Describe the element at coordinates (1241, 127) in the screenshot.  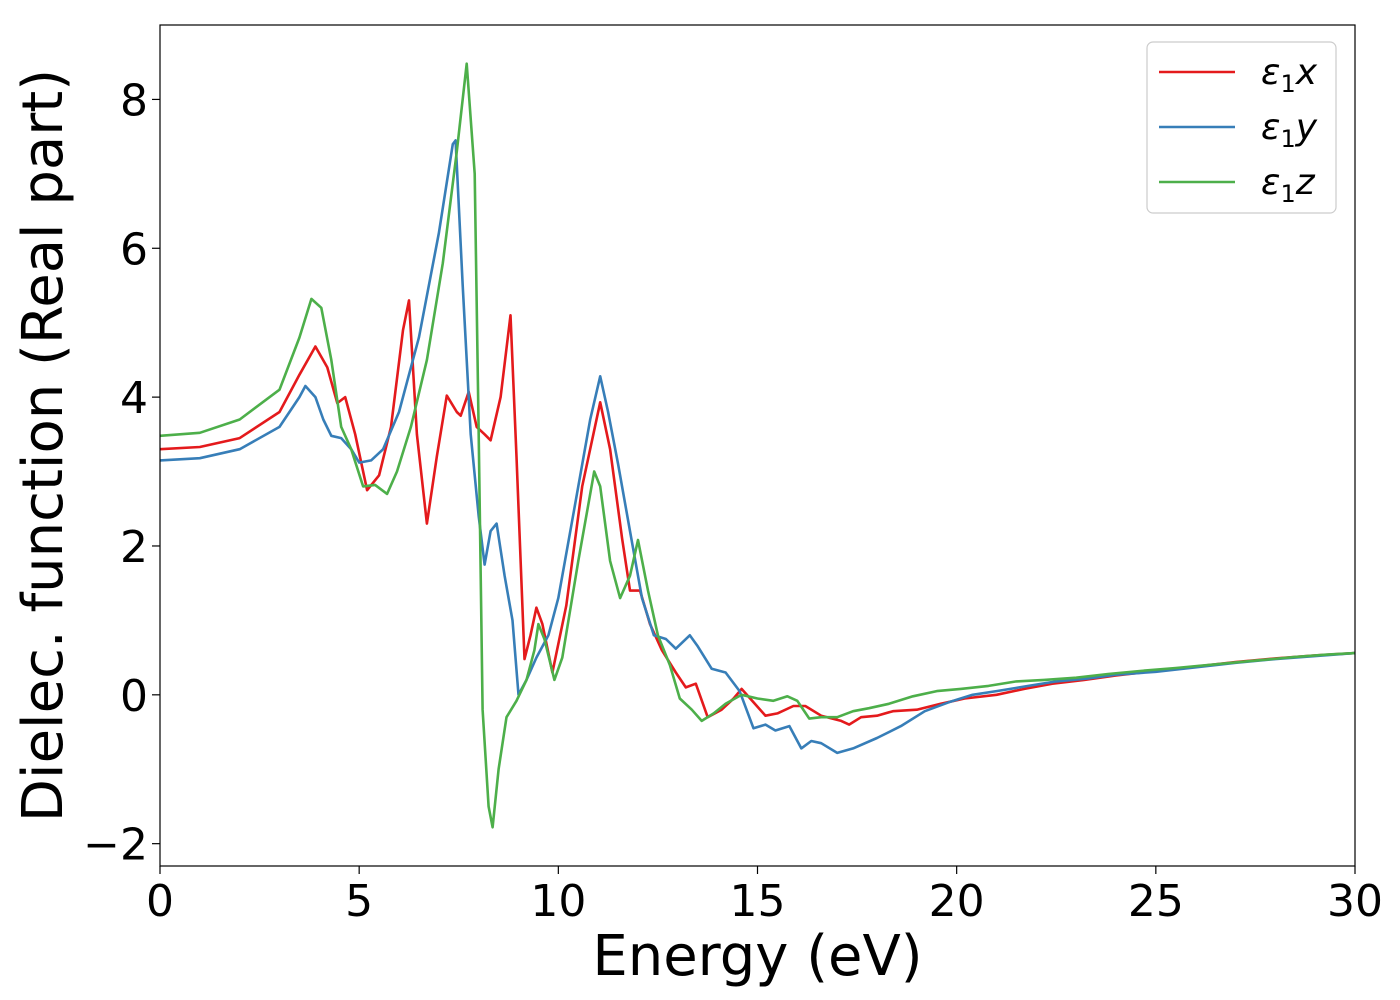
I see `legend-box` at that location.